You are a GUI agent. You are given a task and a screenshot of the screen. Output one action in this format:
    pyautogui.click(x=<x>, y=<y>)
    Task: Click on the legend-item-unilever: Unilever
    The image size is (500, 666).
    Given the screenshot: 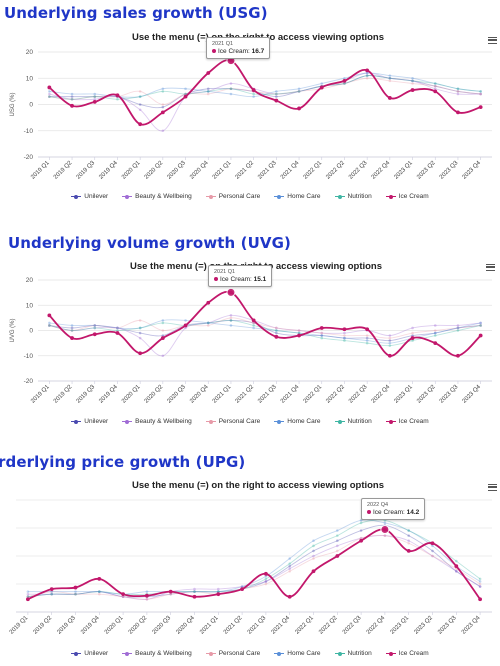 What is the action you would take?
    pyautogui.click(x=89, y=653)
    